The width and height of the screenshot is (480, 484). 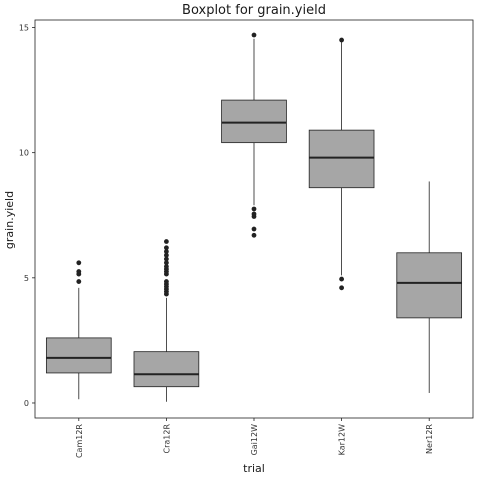 What do you see at coordinates (342, 439) in the screenshot?
I see `x-tick-label: Kar12W` at bounding box center [342, 439].